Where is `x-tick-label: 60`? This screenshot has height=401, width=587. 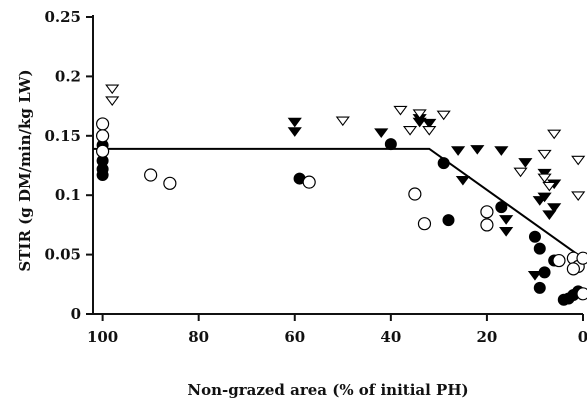 x-tick-label: 60 is located at coordinates (294, 337).